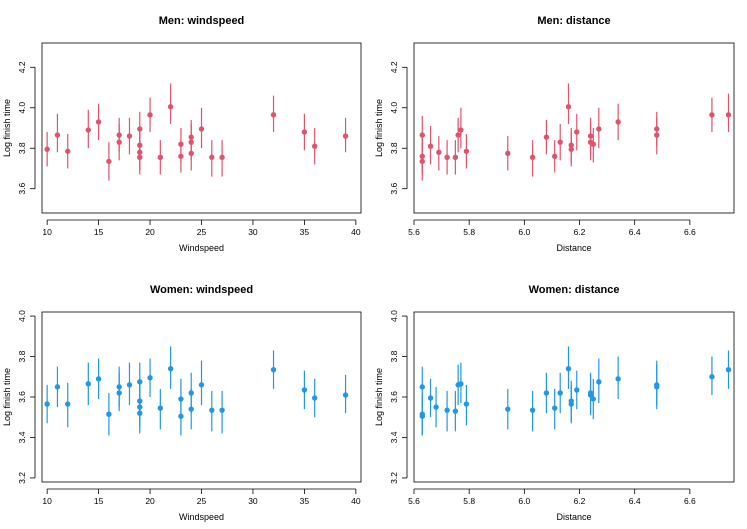 This screenshot has height=529, width=747. I want to click on x-tick-label: 40, so click(356, 501).